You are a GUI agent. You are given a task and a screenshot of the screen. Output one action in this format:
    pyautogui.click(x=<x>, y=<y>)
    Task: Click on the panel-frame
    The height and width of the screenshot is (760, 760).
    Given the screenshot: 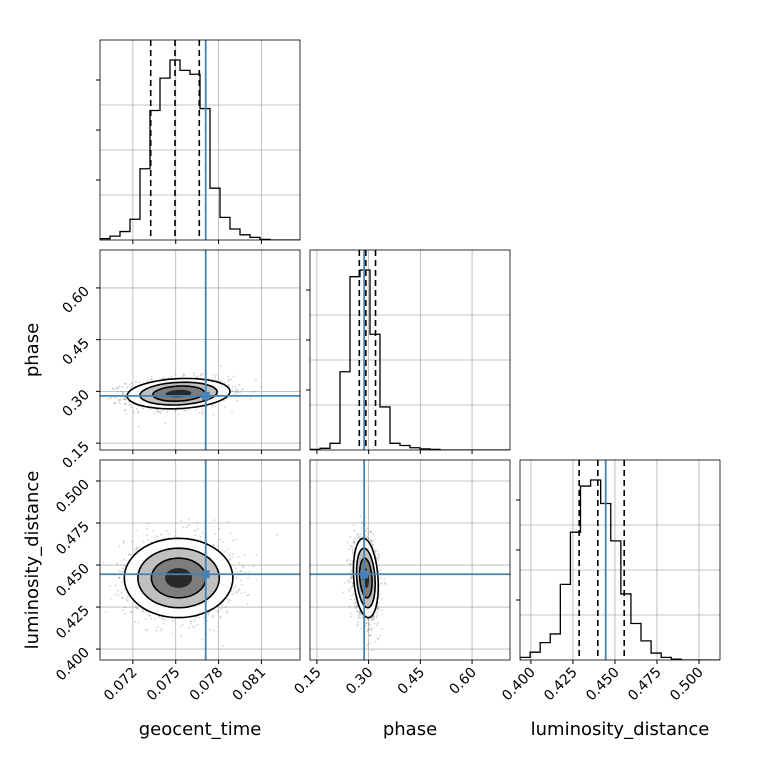 What is the action you would take?
    pyautogui.click(x=200, y=560)
    